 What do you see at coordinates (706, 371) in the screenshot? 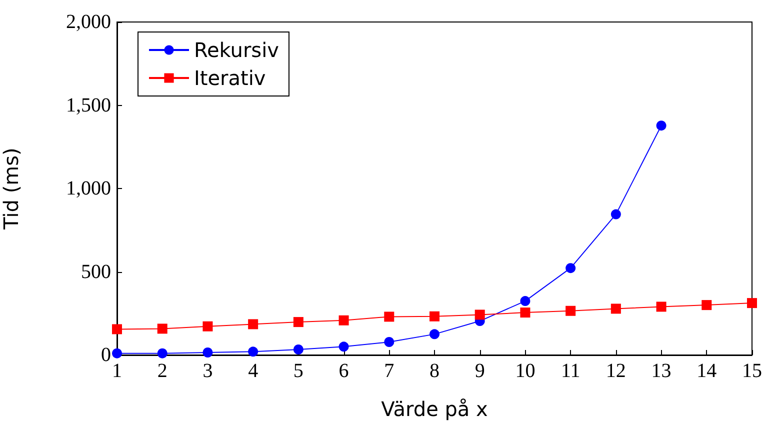
I see `x-tick-label: 14` at bounding box center [706, 371].